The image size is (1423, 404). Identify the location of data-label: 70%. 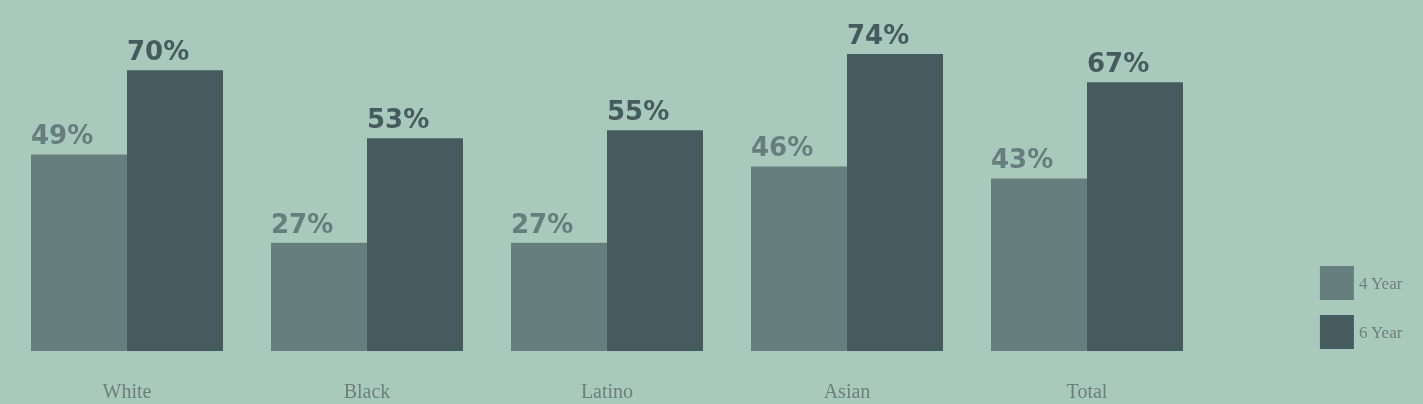
(158, 51).